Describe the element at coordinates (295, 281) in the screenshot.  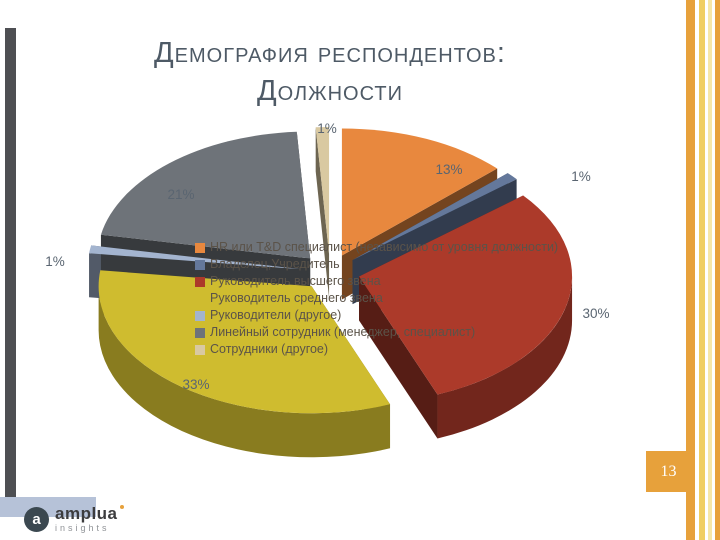
I see `legend-label: Руководитель высшего звена` at that location.